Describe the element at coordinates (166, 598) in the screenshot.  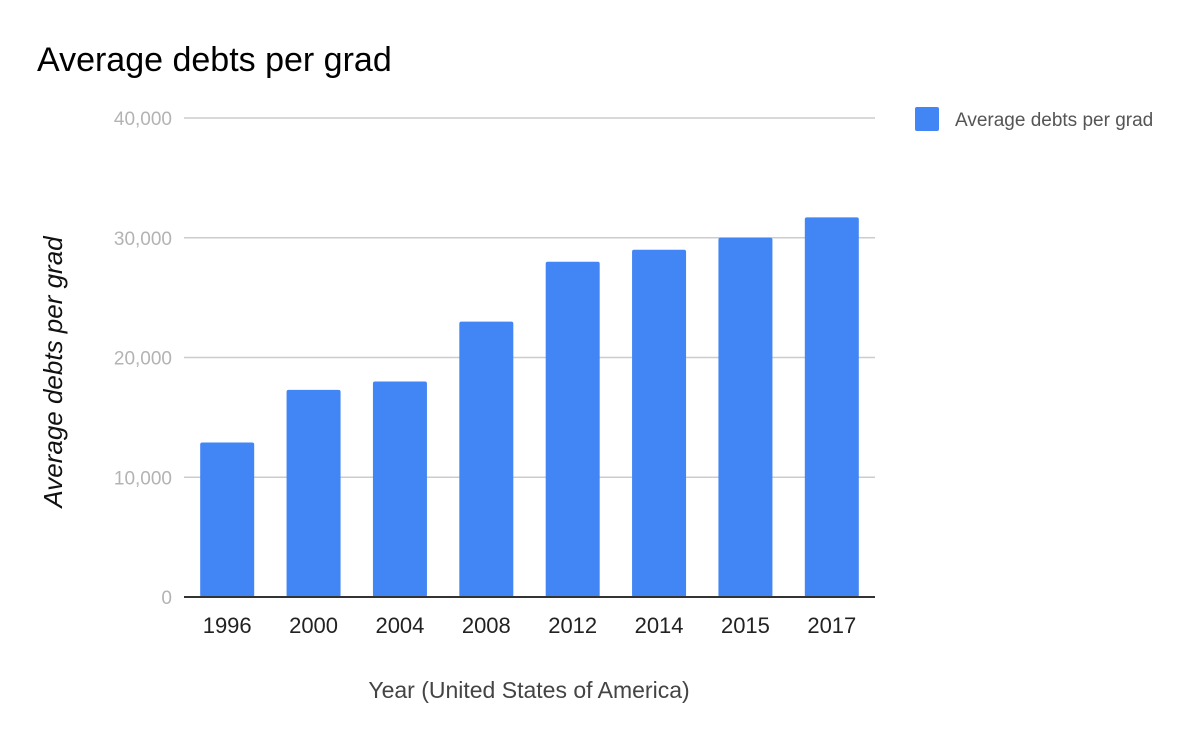
I see `y-tick-label: 0` at that location.